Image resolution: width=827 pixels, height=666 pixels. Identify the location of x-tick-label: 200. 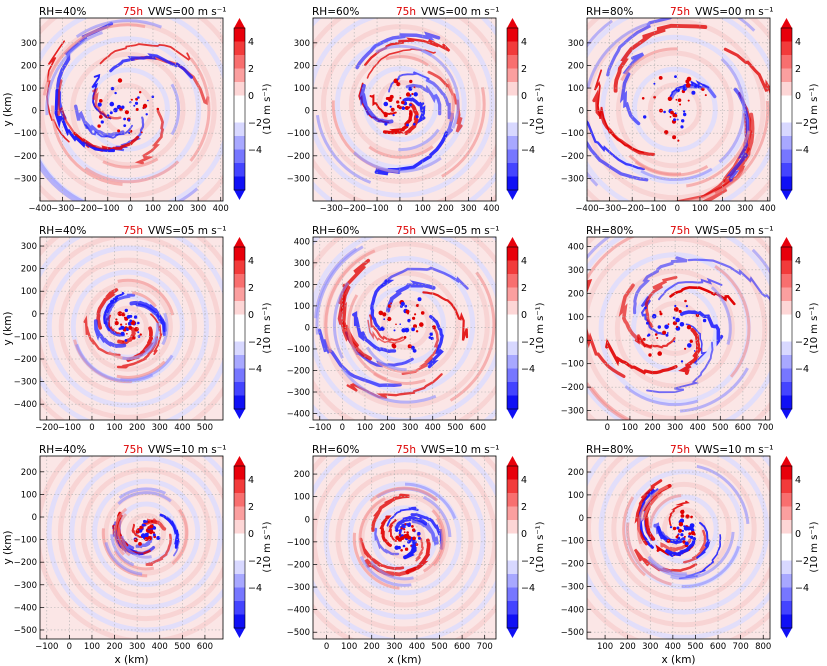
(372, 647).